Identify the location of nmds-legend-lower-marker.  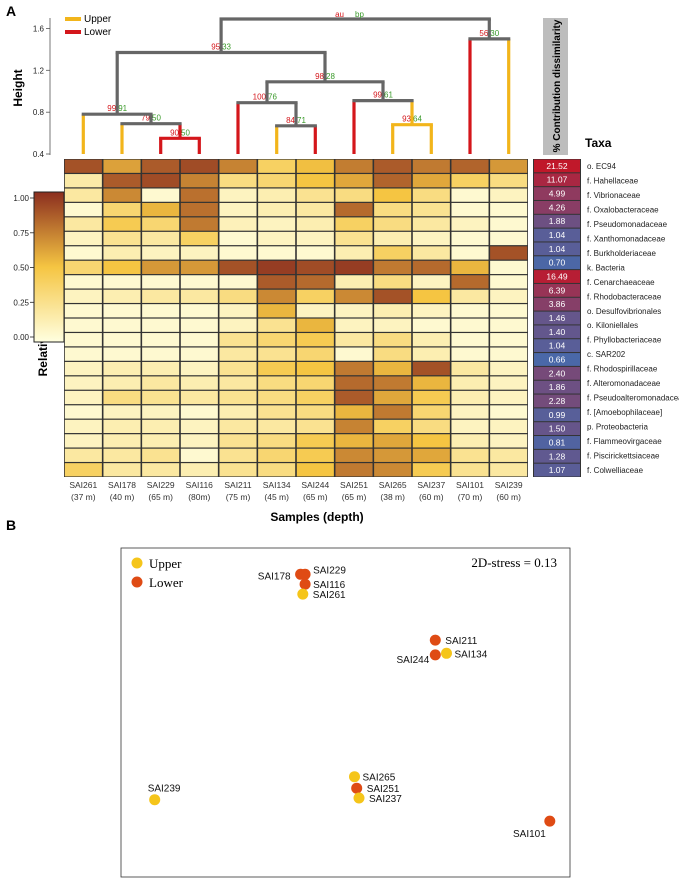
(137, 582).